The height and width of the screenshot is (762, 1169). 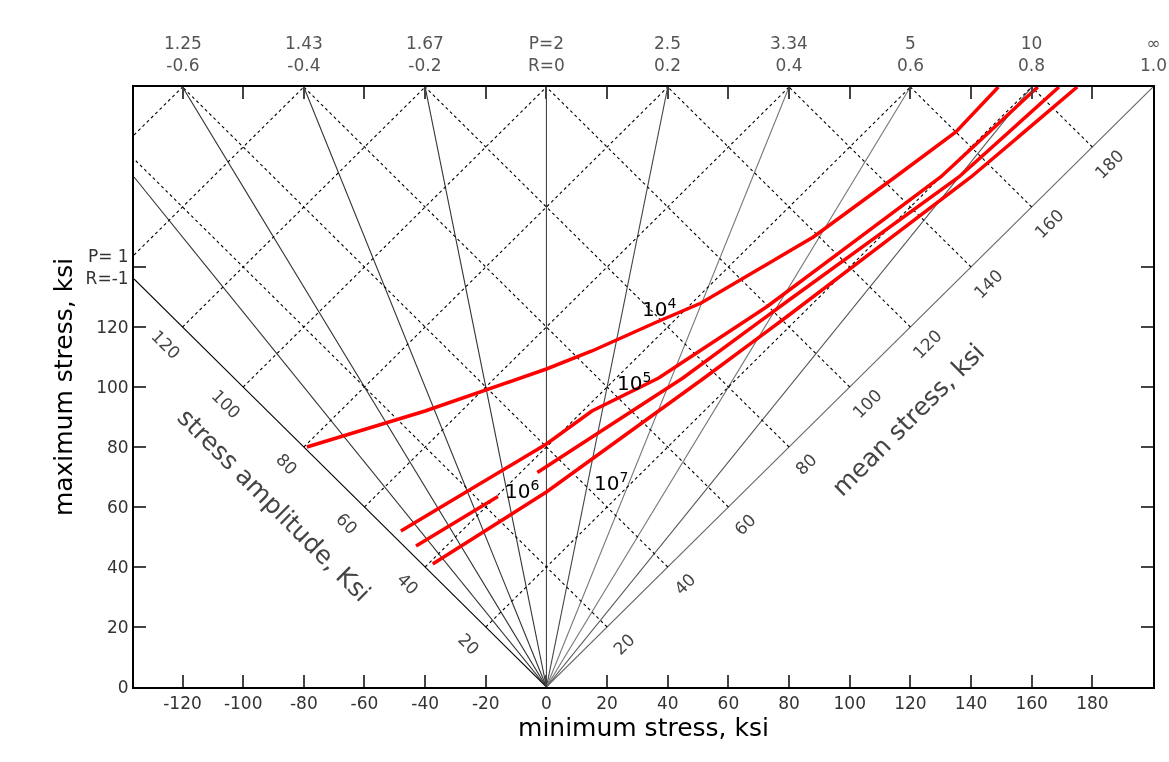 I want to click on annotation: 10$^{5}$, so click(x=634, y=382).